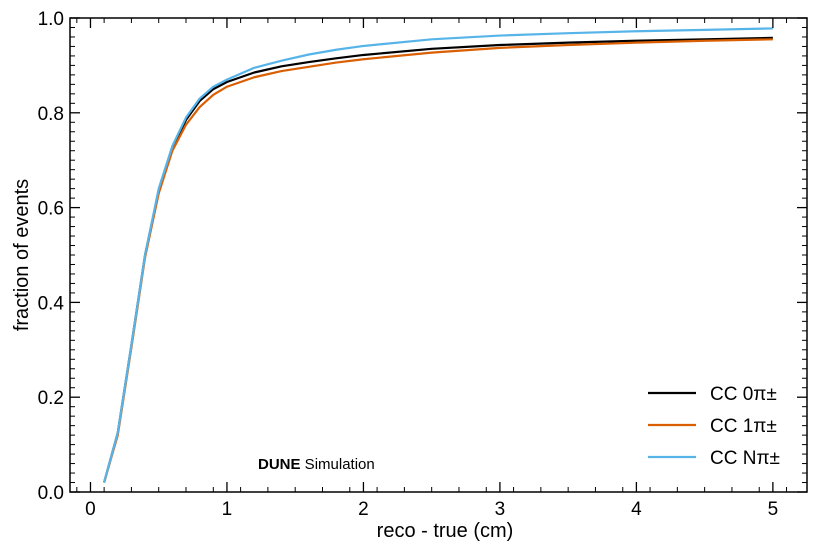  What do you see at coordinates (227, 509) in the screenshot?
I see `x-tick-label: 1` at bounding box center [227, 509].